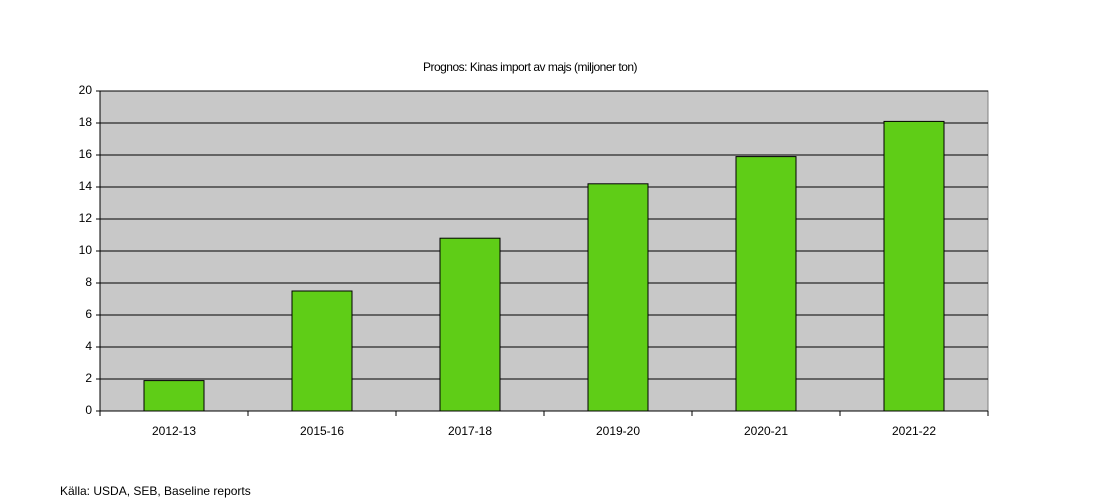 The height and width of the screenshot is (504, 1112). I want to click on y-tick-label: 20, so click(86, 90).